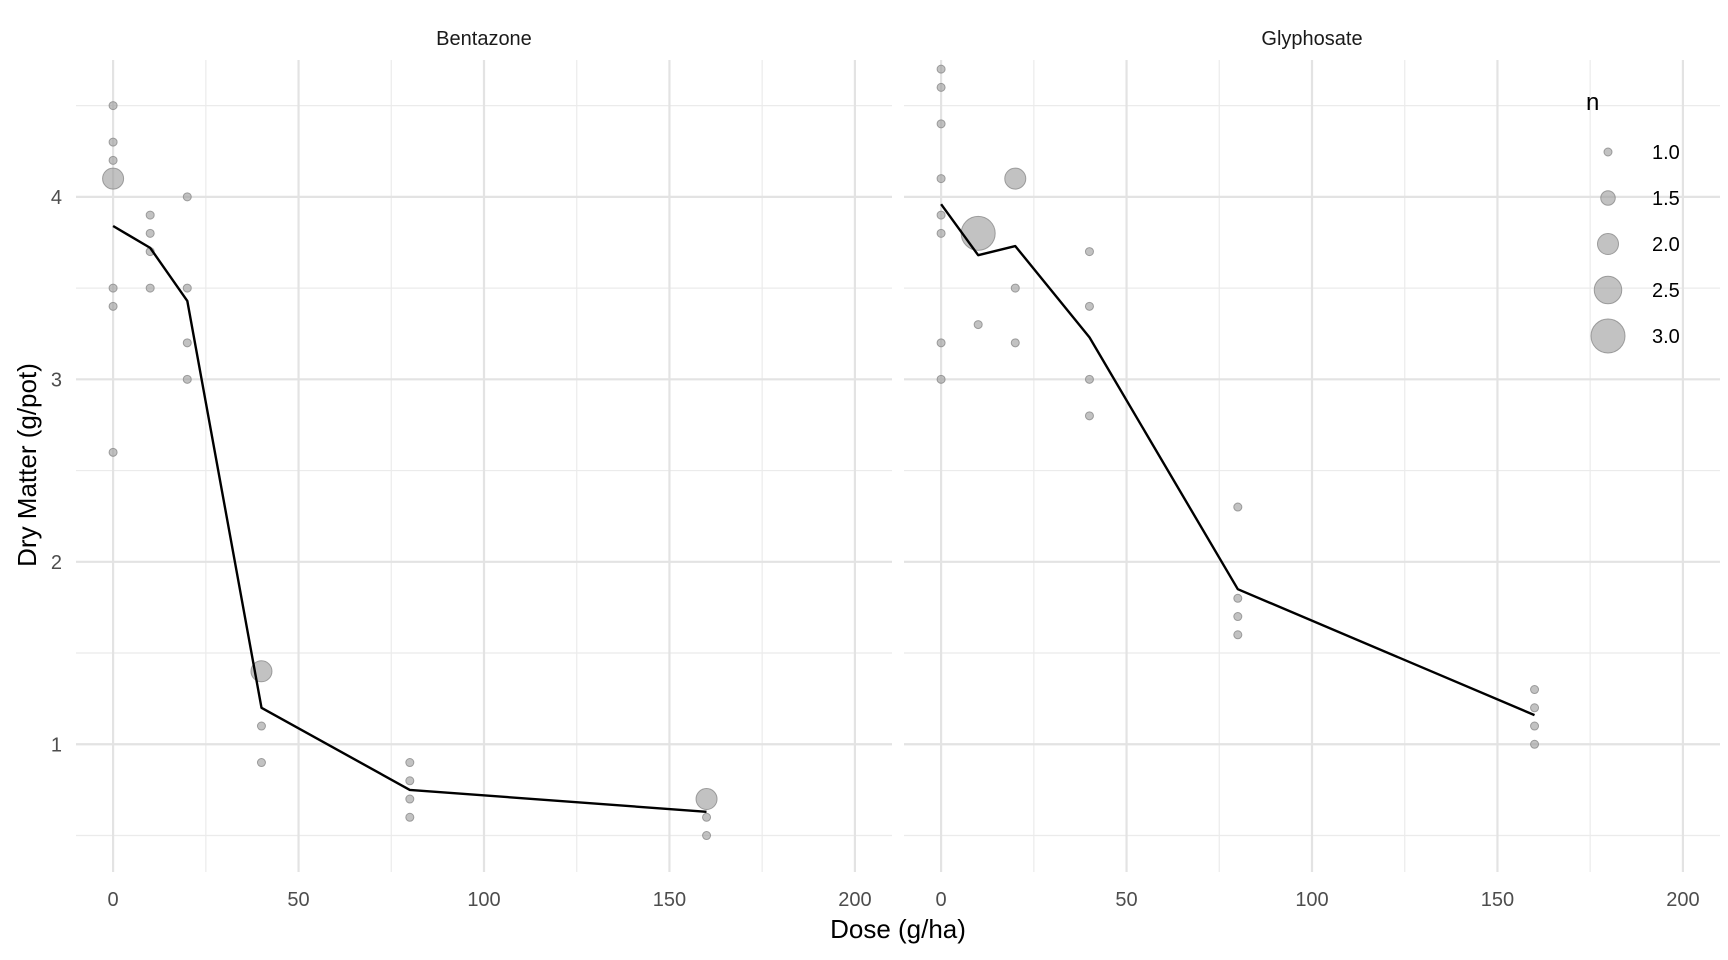  What do you see at coordinates (1666, 337) in the screenshot?
I see `legend-label: 3.0` at bounding box center [1666, 337].